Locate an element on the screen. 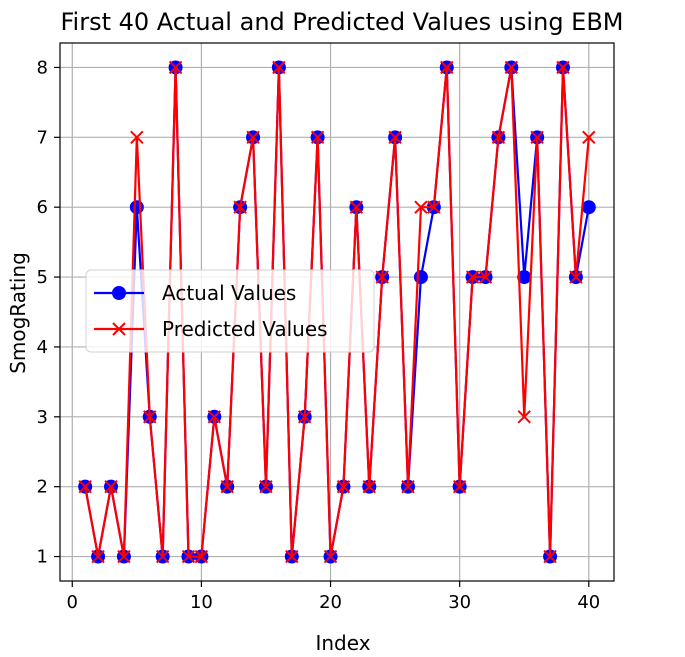 The width and height of the screenshot is (685, 657). x-tick-label: 30 is located at coordinates (459, 602).